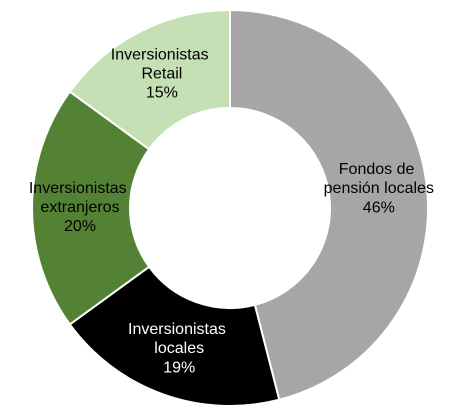 This screenshot has width=457, height=414. What do you see at coordinates (179, 367) in the screenshot?
I see `slice-value-label: 19%` at bounding box center [179, 367].